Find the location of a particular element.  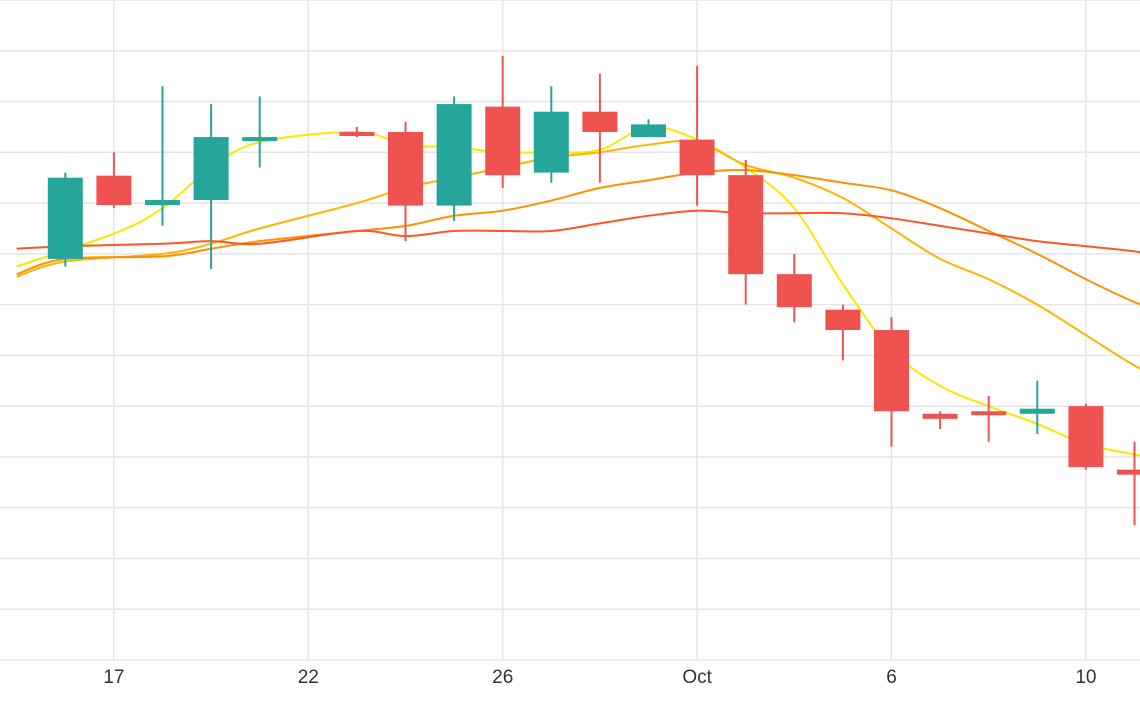

x-tick-label: 17 is located at coordinates (113, 677).